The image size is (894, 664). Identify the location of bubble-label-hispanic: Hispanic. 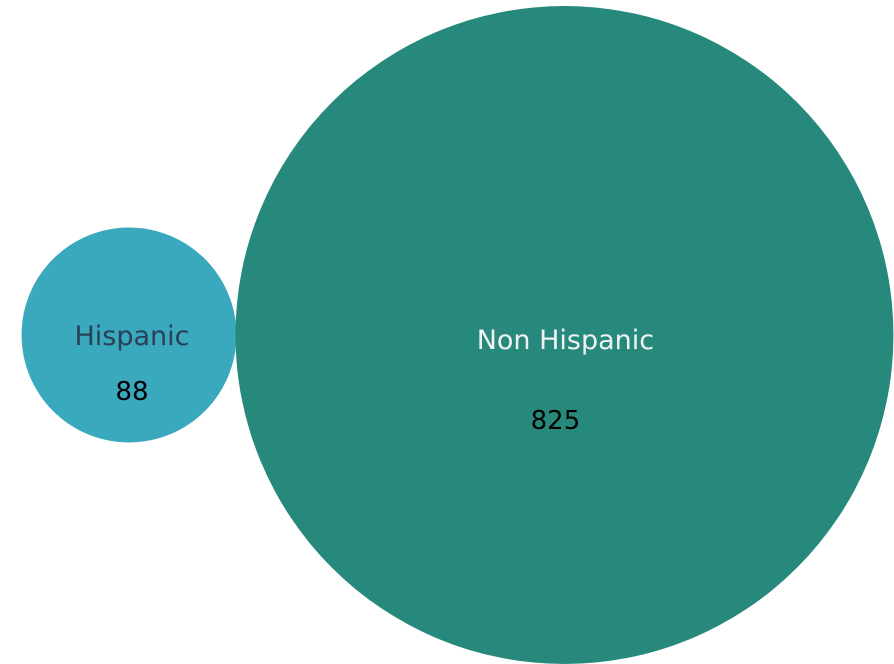
(131, 336).